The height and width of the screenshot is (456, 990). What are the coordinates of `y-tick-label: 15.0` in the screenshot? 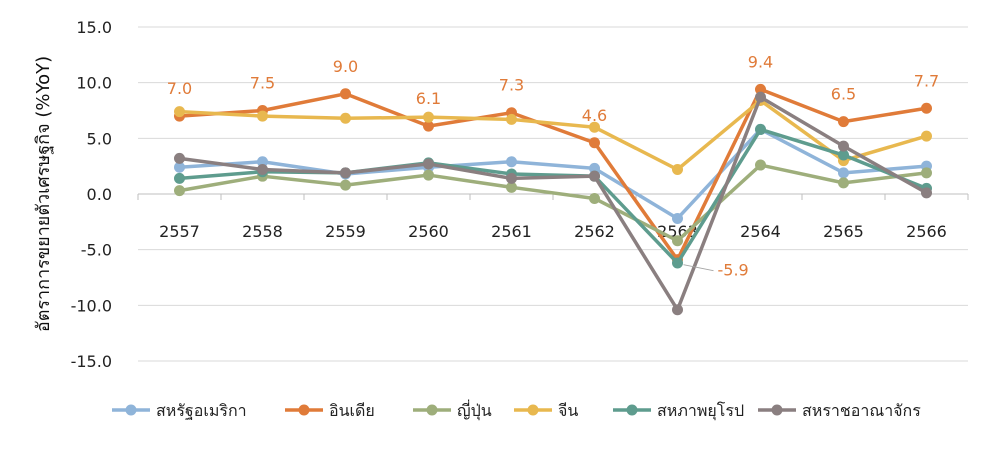 It's located at (94, 27).